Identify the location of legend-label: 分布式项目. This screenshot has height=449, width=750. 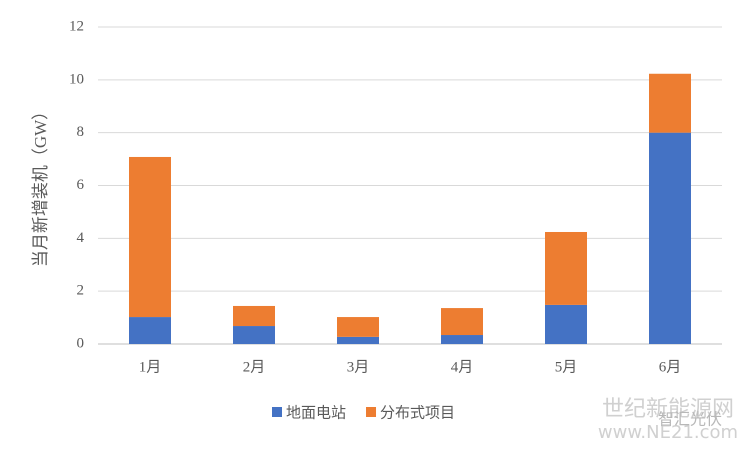
(417, 413).